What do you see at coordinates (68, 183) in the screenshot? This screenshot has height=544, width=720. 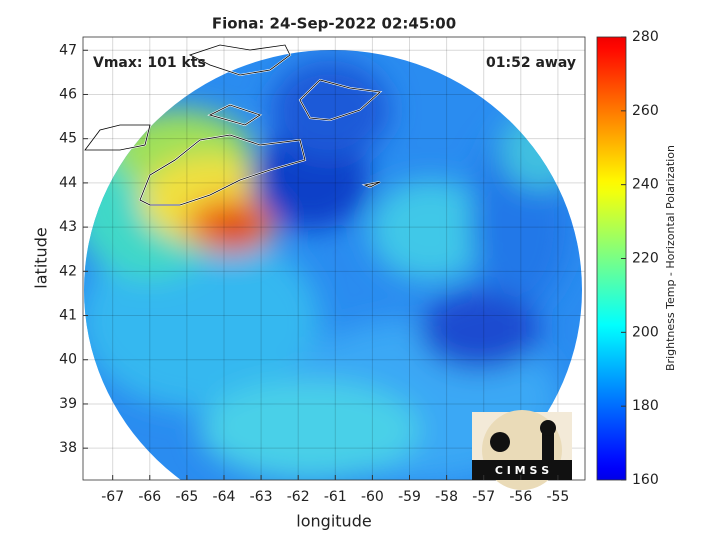 I see `y-tick-label: 44` at bounding box center [68, 183].